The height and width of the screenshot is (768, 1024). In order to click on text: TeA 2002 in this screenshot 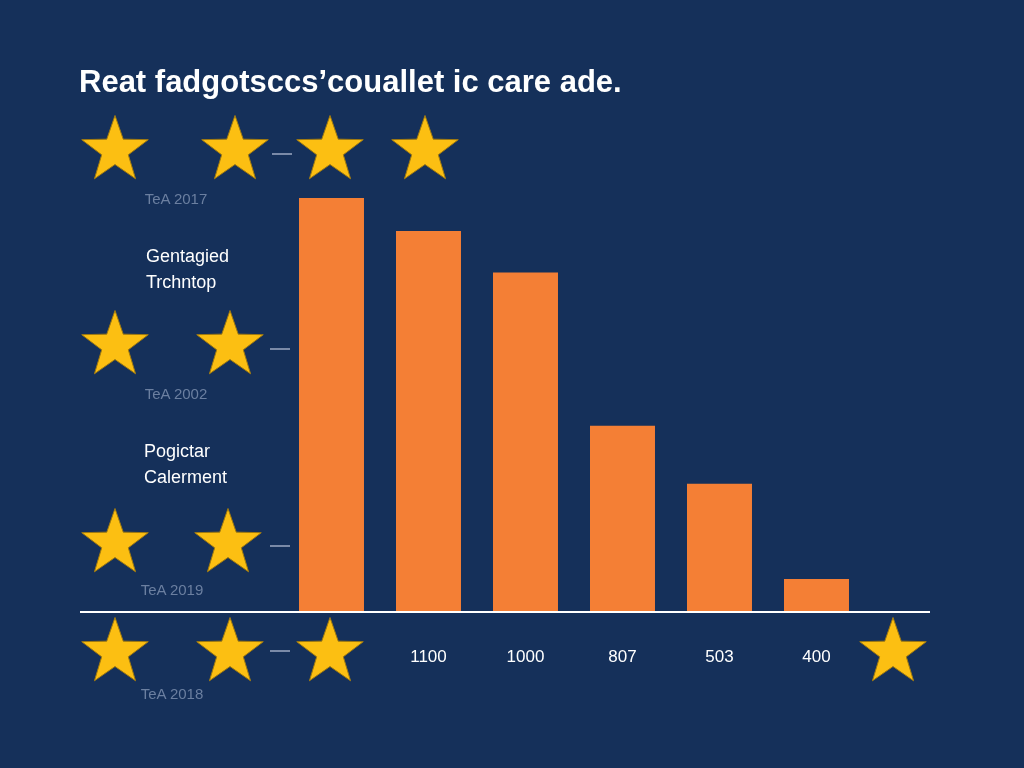, I will do `click(176, 393)`.